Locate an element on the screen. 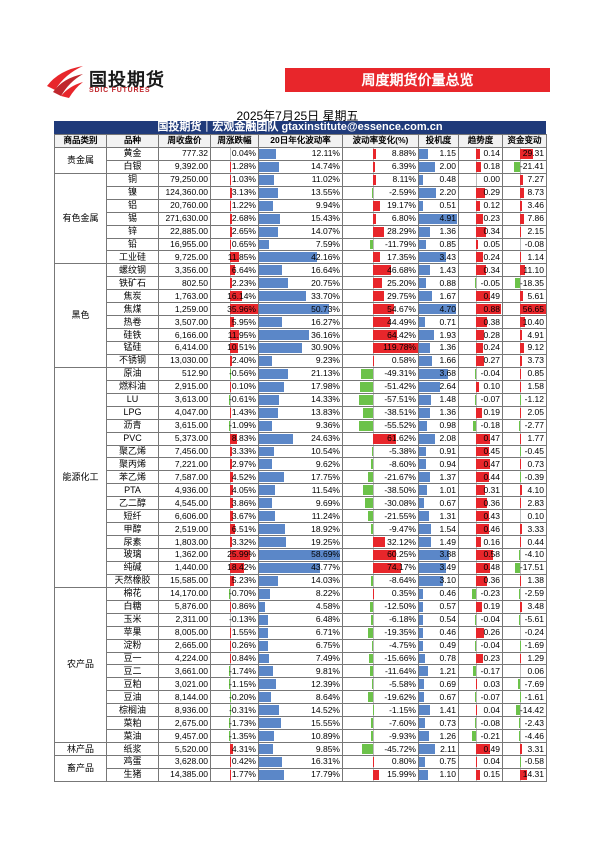  value-fund: 56.65 is located at coordinates (533, 308).